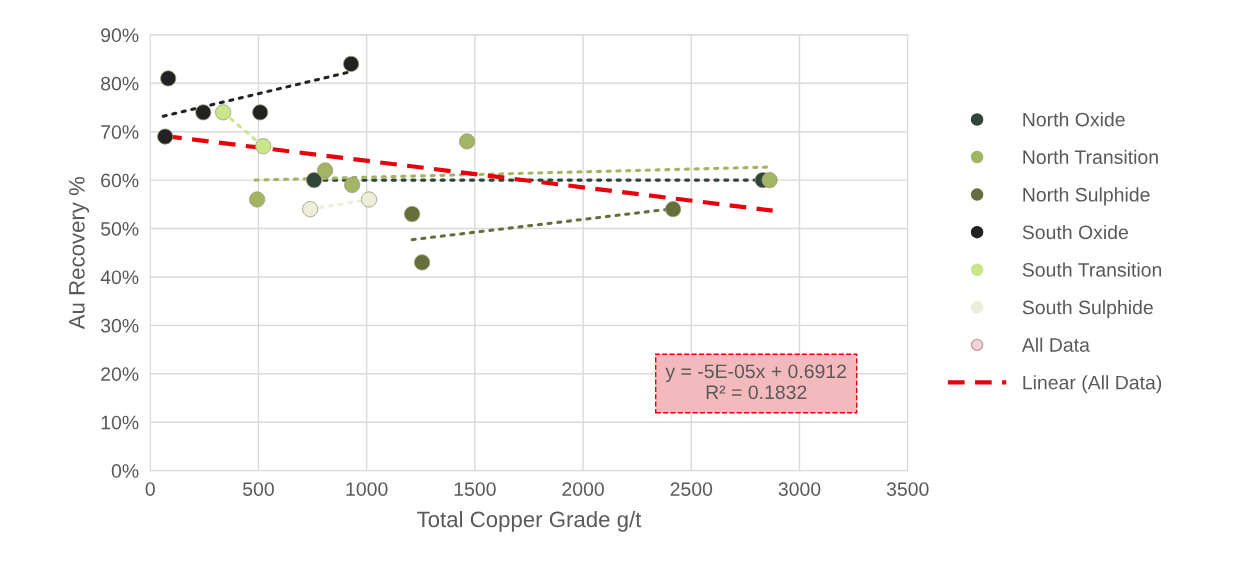 This screenshot has height=581, width=1252. Describe the element at coordinates (120, 422) in the screenshot. I see `y-tick-label: 10%` at that location.